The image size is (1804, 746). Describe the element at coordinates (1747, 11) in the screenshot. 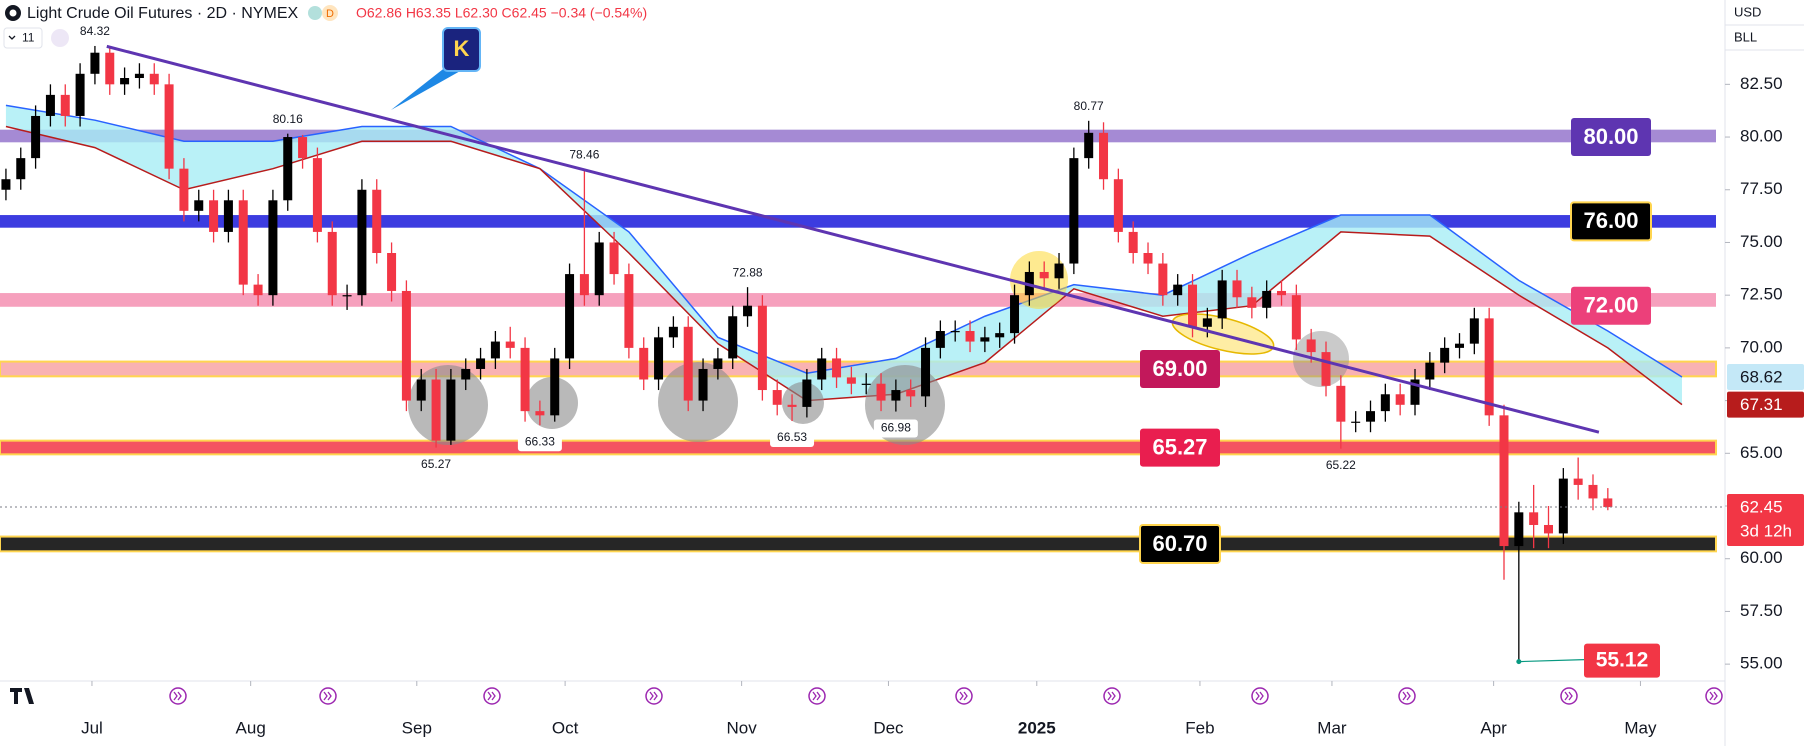

I see `currency: USD` at that location.